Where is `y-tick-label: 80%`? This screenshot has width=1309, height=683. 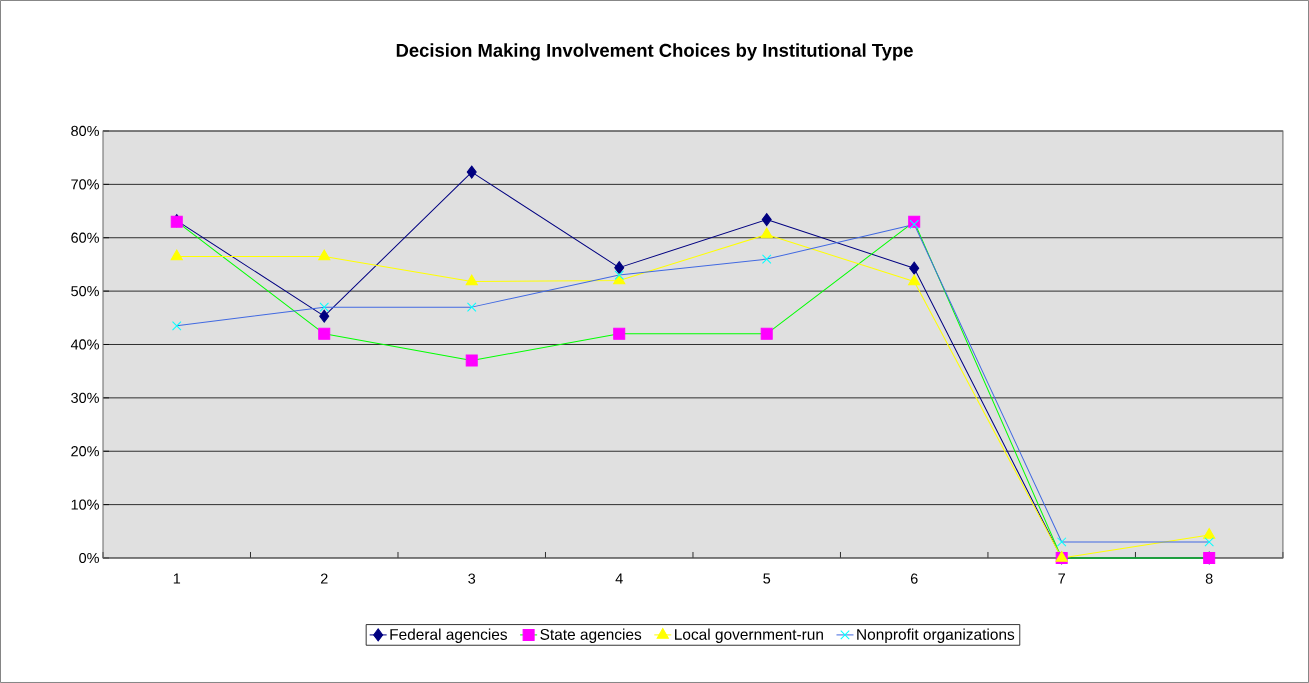
y-tick-label: 80% is located at coordinates (85, 131).